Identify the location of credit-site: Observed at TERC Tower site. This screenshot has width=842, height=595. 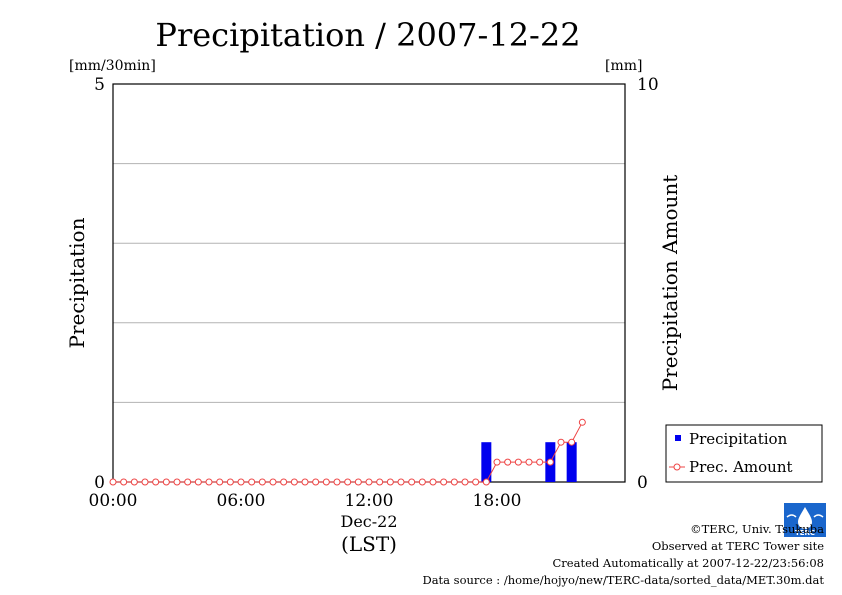
(737, 546).